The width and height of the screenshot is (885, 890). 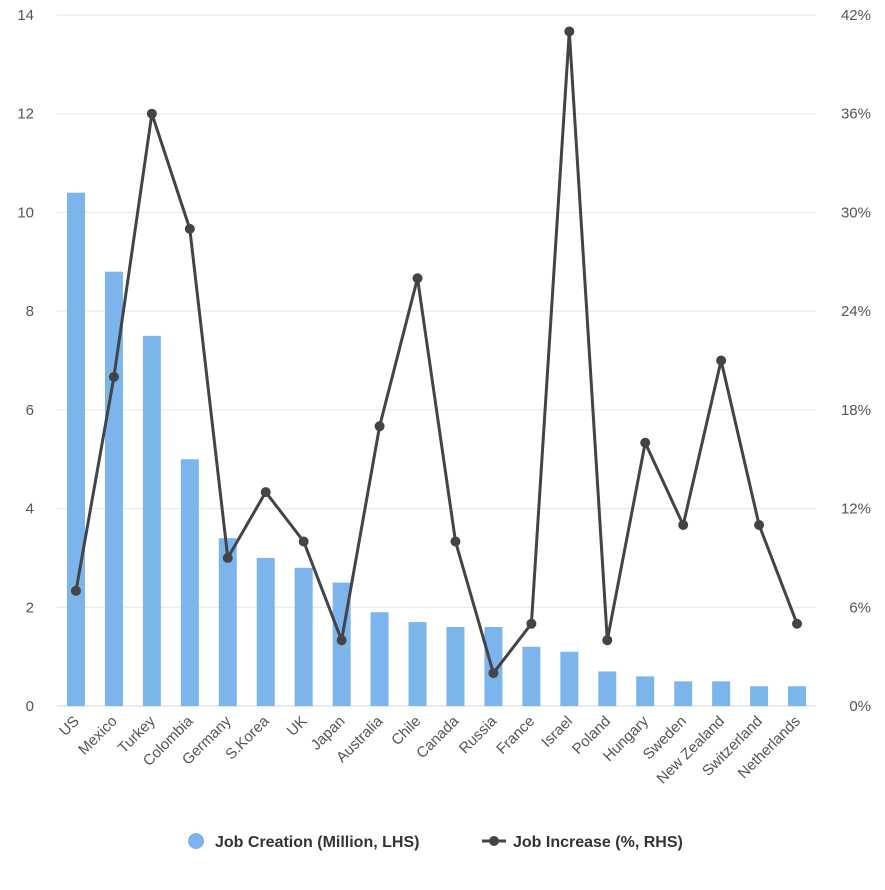 I want to click on category-label: Russia, so click(x=478, y=734).